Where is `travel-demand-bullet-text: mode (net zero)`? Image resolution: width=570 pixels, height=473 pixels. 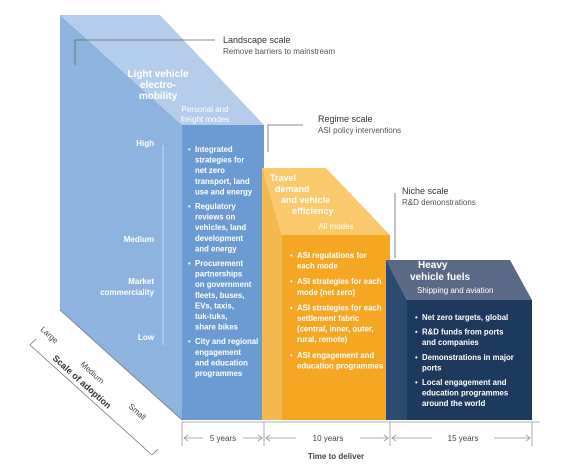 travel-demand-bullet-text: mode (net zero) is located at coordinates (326, 292).